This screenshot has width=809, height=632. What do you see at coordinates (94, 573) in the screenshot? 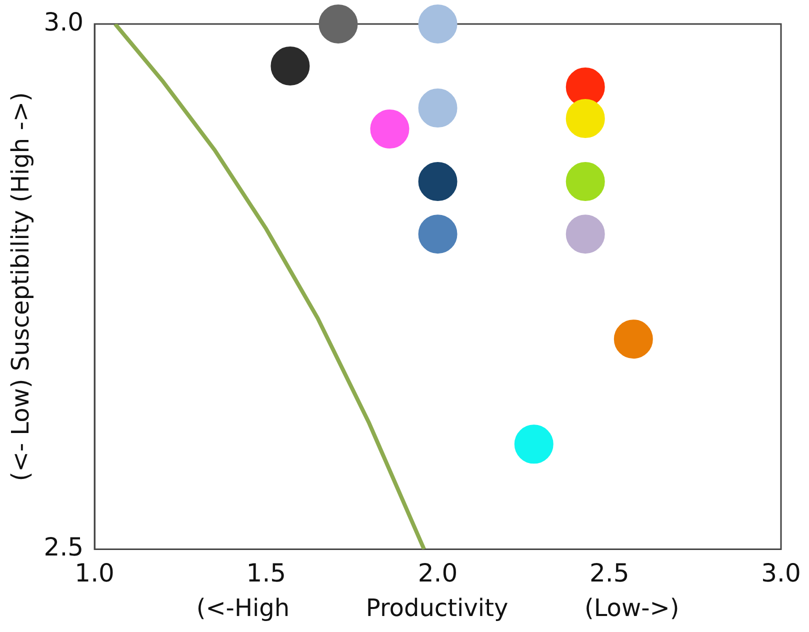
I see `x-tick-label: 1.0` at bounding box center [94, 573].